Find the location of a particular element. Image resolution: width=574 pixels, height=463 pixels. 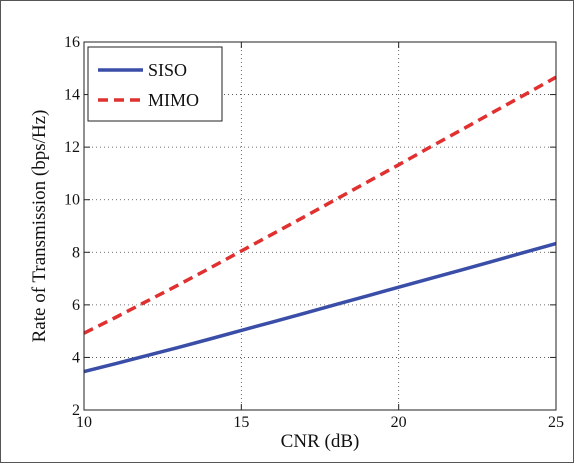

legend-label-mimo: MIMO is located at coordinates (173, 100).